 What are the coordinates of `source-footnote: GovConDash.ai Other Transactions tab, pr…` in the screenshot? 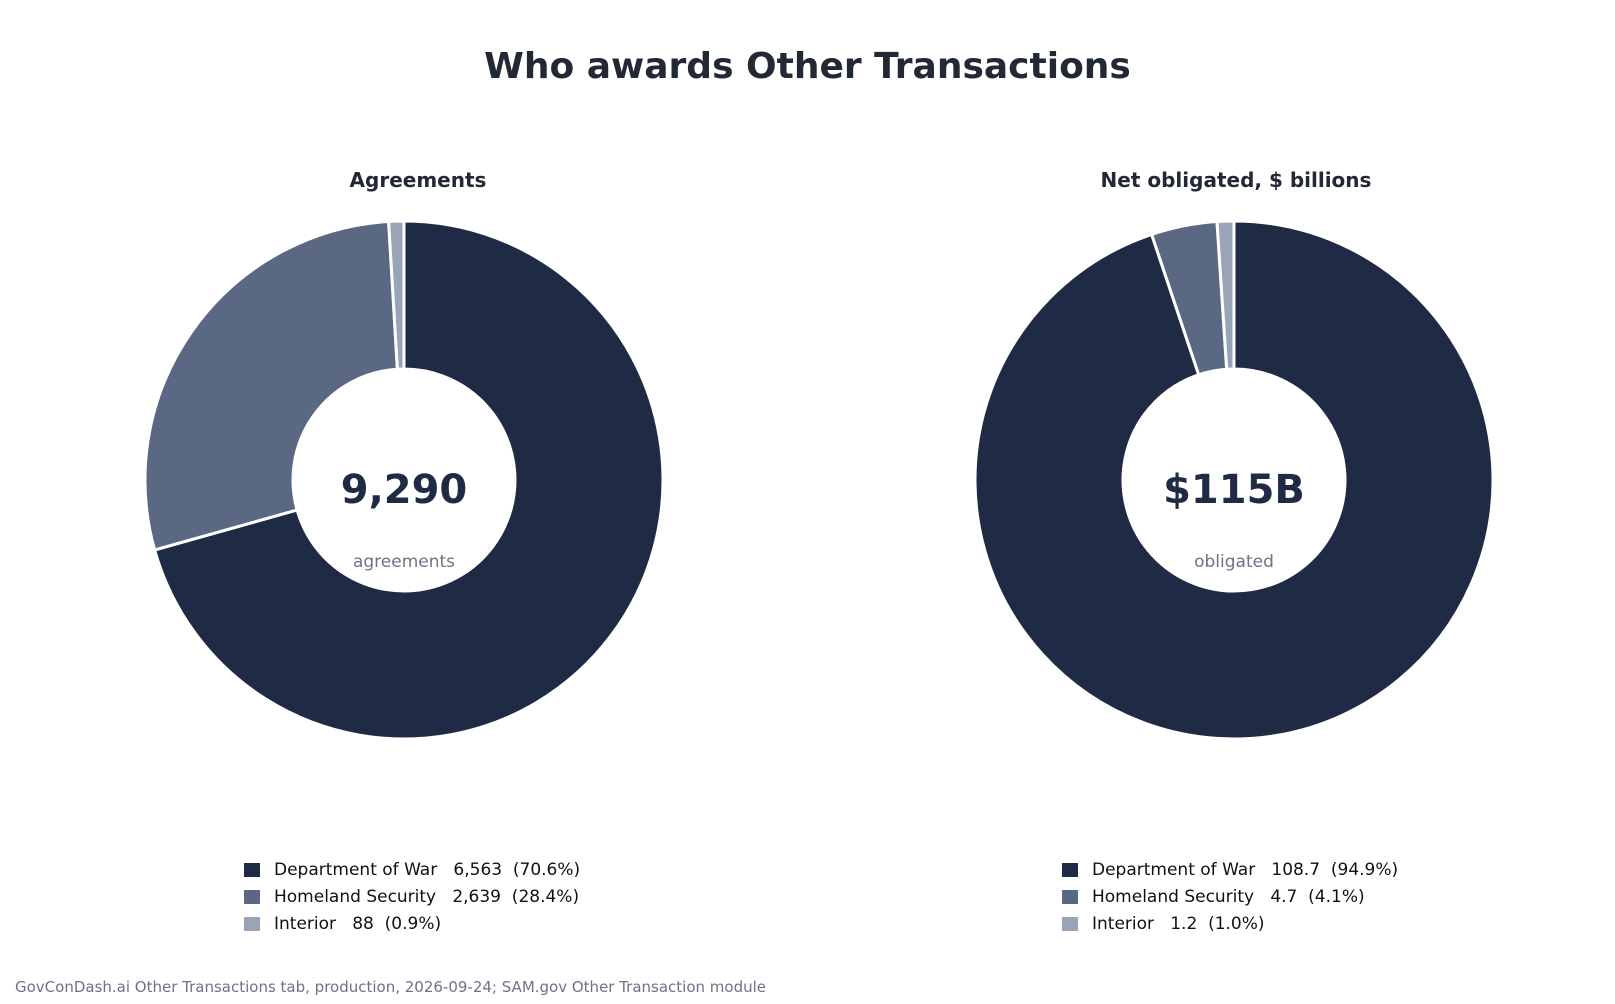 It's located at (391, 987).